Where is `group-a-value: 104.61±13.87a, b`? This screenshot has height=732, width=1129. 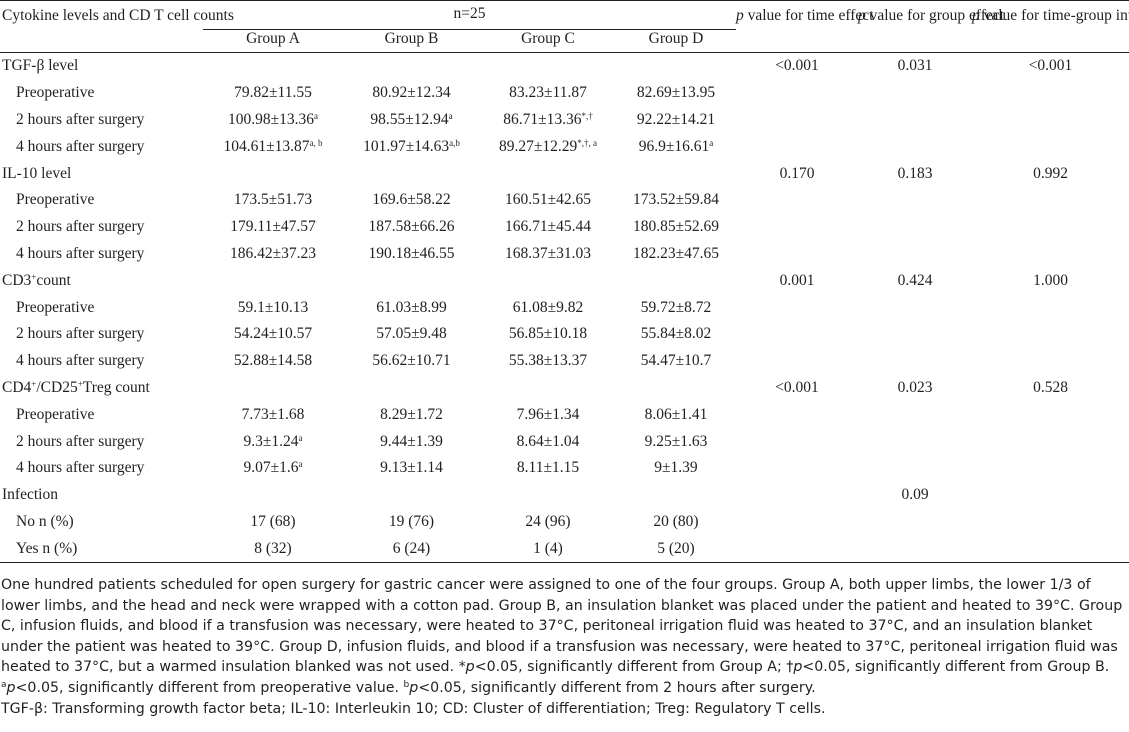
group-a-value: 104.61±13.87a, b is located at coordinates (273, 146).